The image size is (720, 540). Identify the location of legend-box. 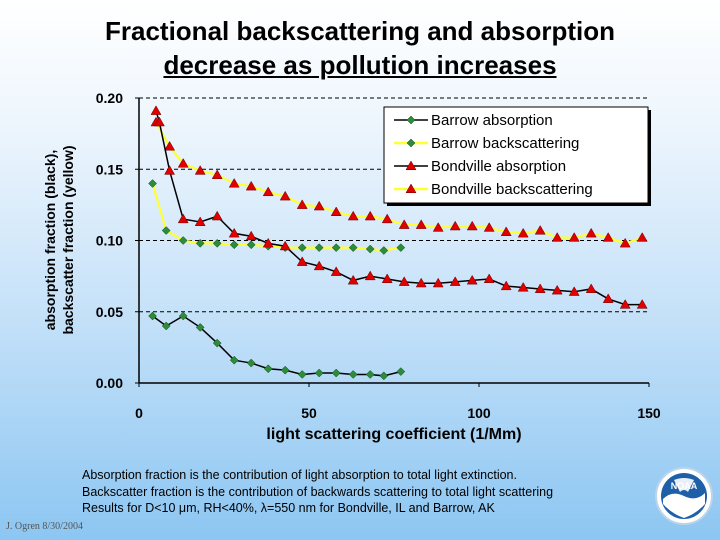
(516, 155).